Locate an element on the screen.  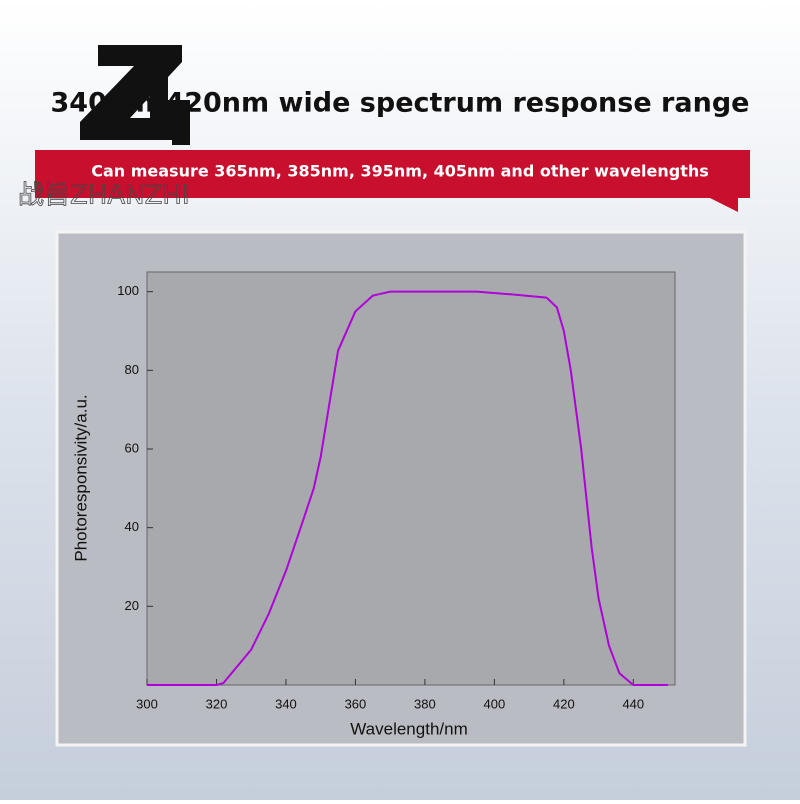
y-axis-label: Photoresponsivity/a.u. is located at coordinates (80, 477).